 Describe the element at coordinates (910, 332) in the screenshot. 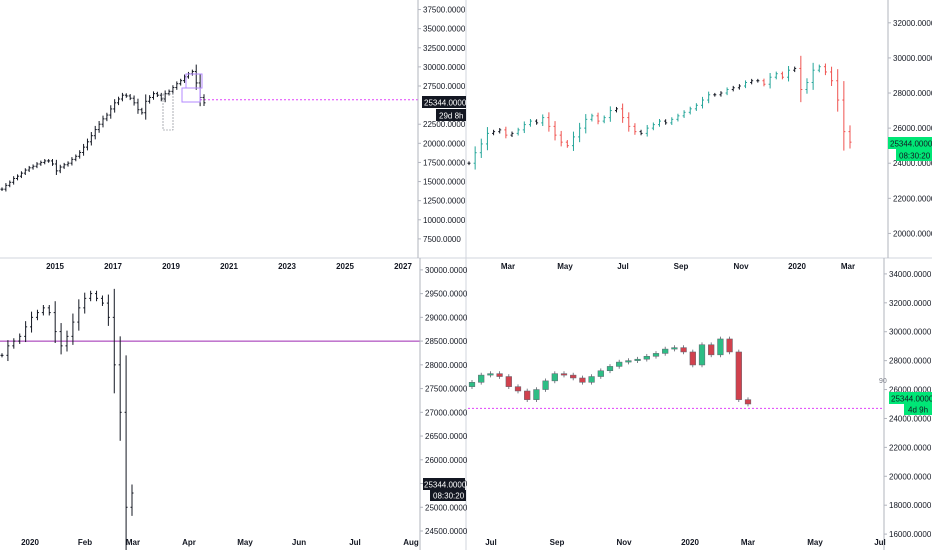

I see `monthly-y-tick-label: 30000.0000` at that location.